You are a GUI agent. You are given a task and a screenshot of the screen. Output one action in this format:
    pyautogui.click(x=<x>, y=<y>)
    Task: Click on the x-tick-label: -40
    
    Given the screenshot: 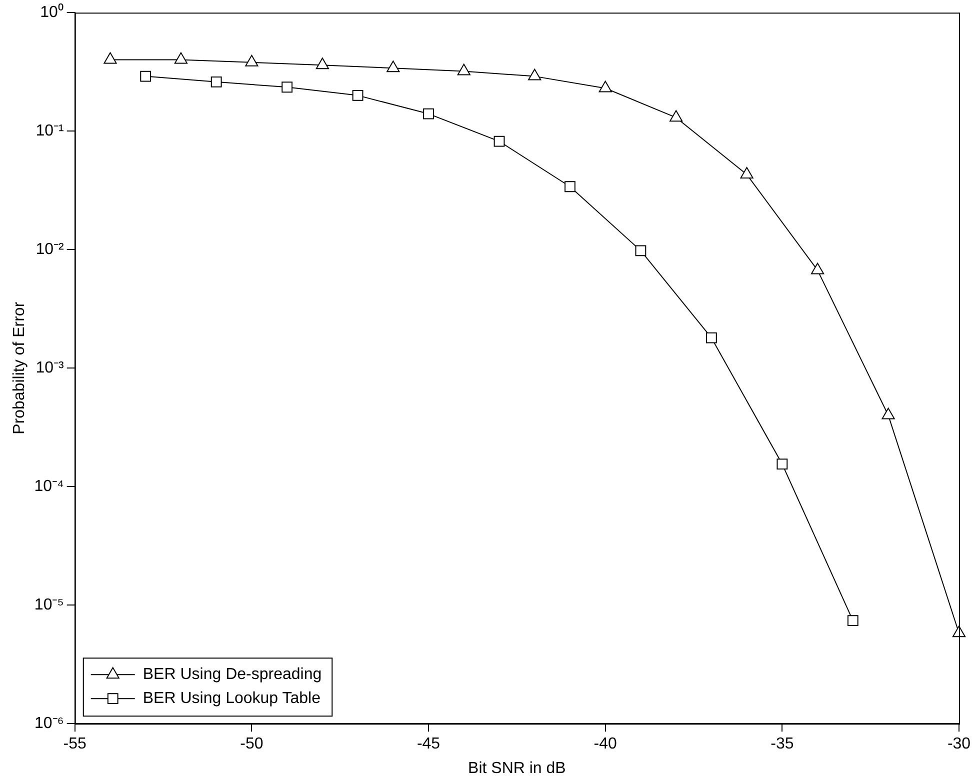 What is the action you would take?
    pyautogui.click(x=606, y=744)
    